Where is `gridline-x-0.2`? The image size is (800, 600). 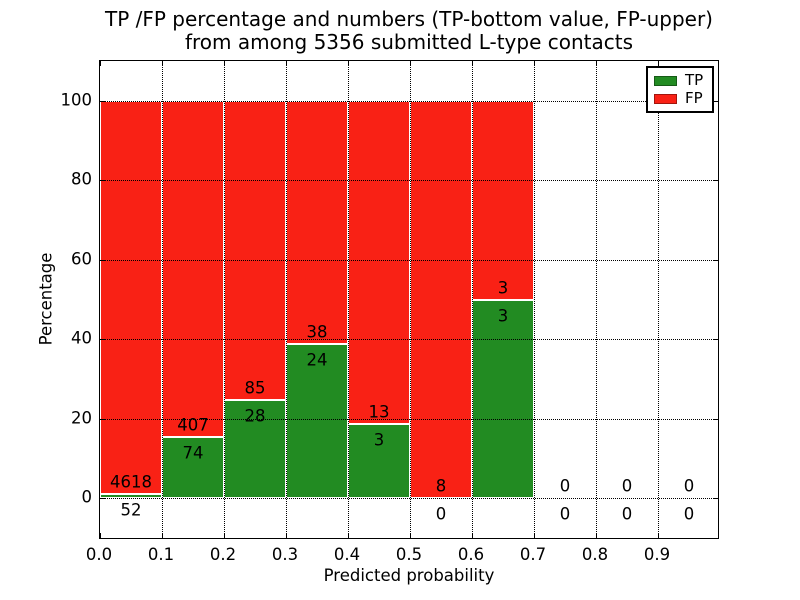 gridline-x-0.2 is located at coordinates (224, 299).